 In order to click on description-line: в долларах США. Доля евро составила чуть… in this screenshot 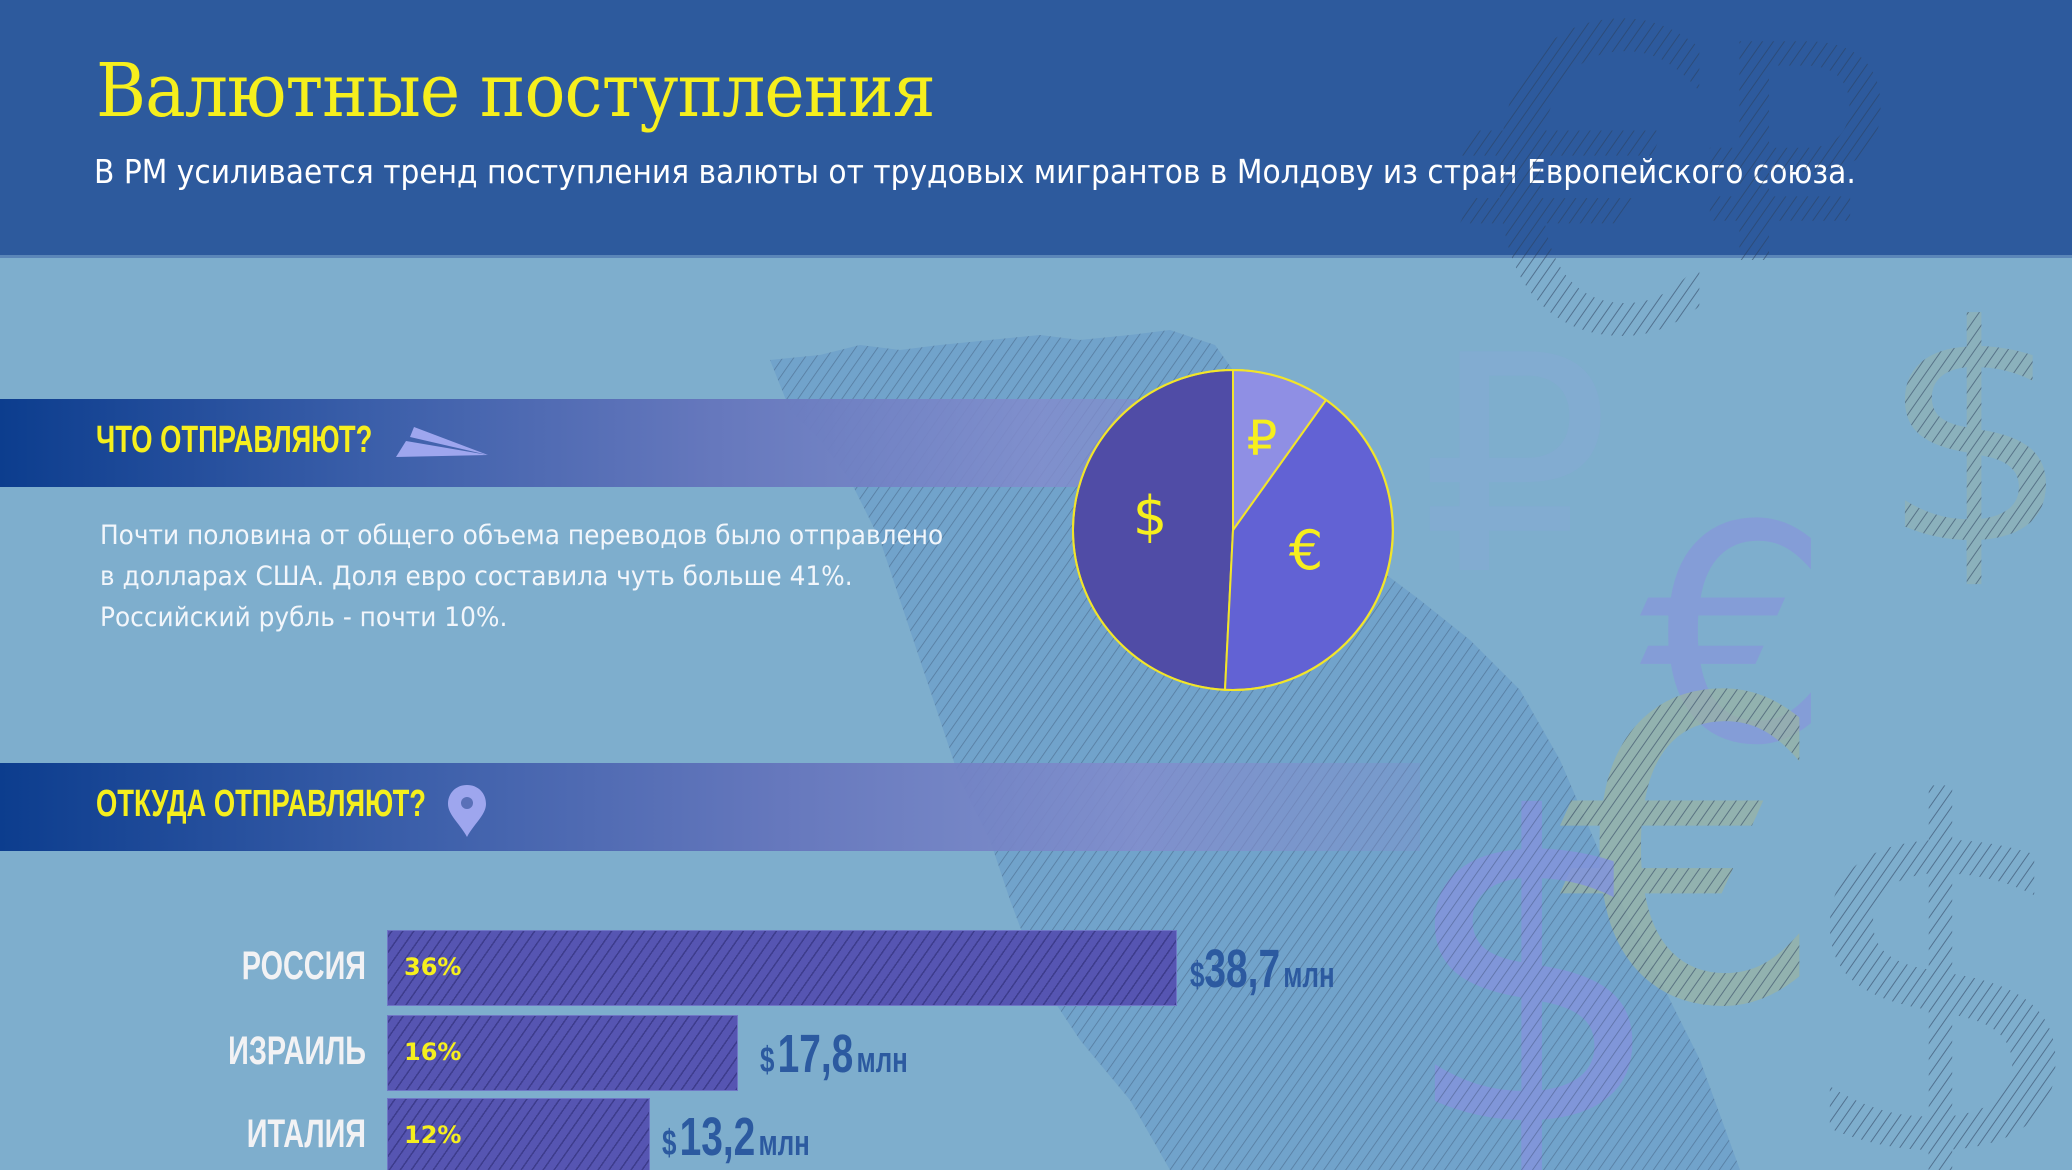, I will do `click(476, 576)`.